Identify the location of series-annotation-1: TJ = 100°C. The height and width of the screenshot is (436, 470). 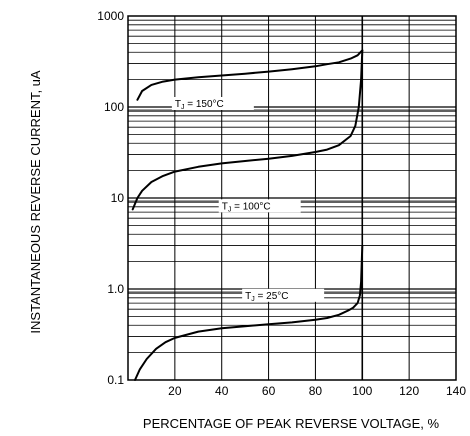
(246, 207).